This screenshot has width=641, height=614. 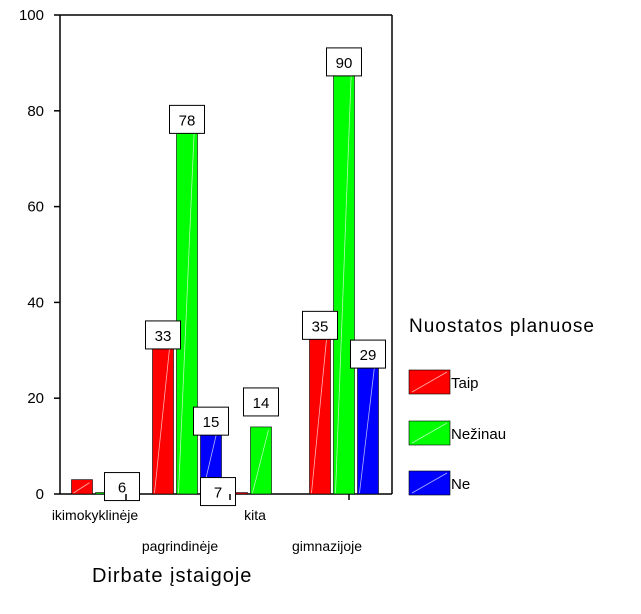 What do you see at coordinates (39, 255) in the screenshot?
I see `y-ticks: 0 20 40 60 80 100` at bounding box center [39, 255].